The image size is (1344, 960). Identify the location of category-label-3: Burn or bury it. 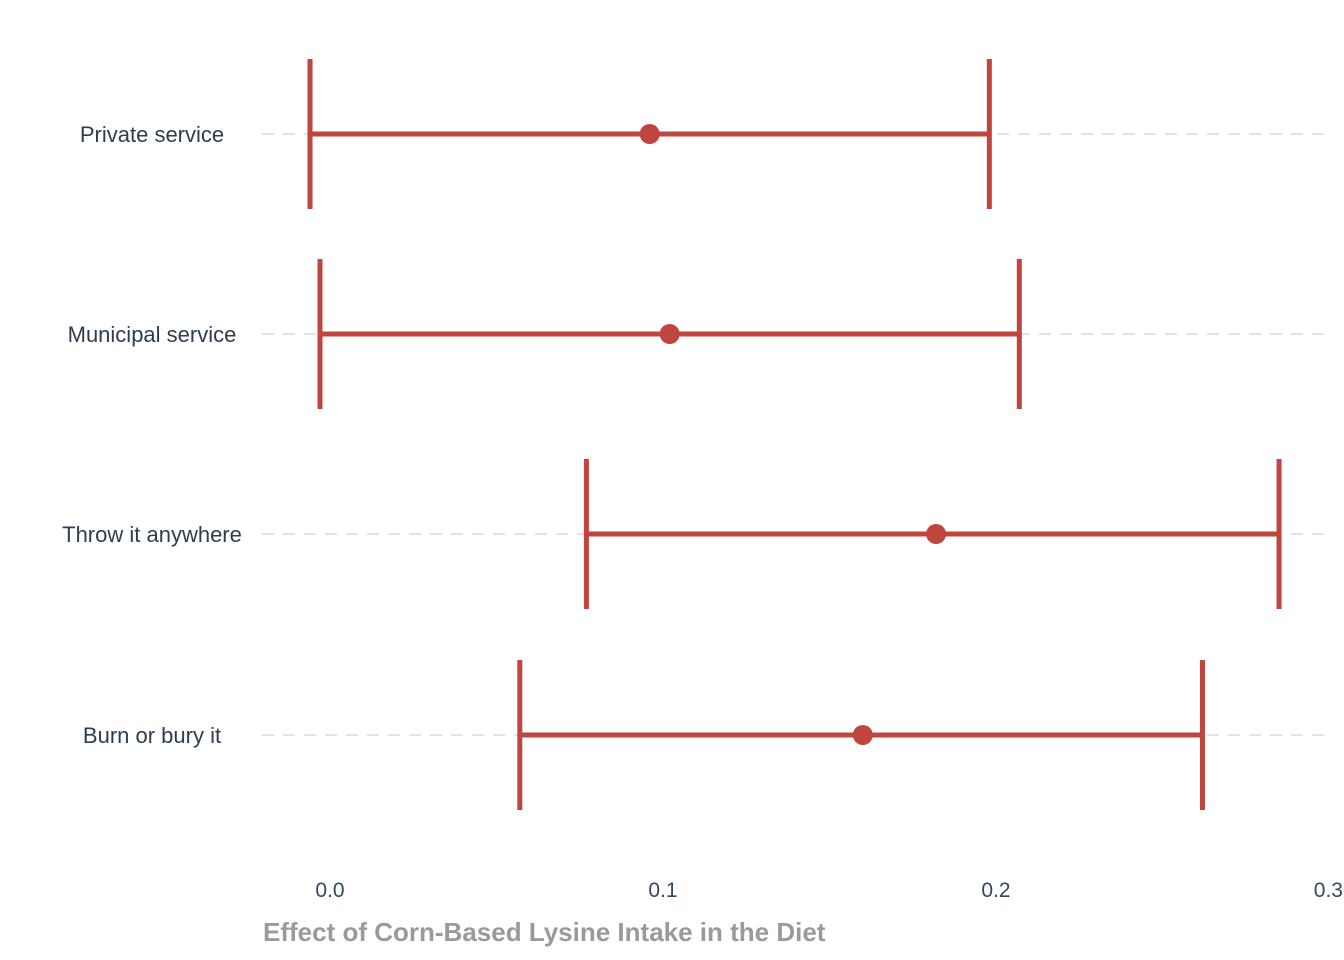
(152, 735).